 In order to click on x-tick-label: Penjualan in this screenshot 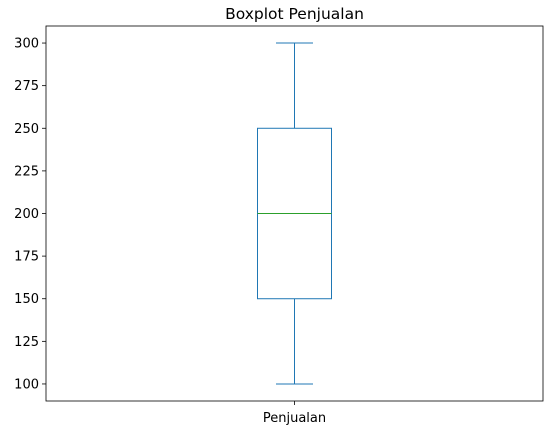, I will do `click(294, 418)`.